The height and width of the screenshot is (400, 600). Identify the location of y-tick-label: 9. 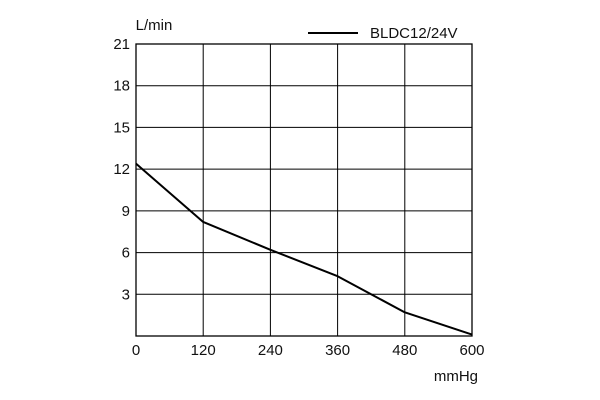
(126, 211).